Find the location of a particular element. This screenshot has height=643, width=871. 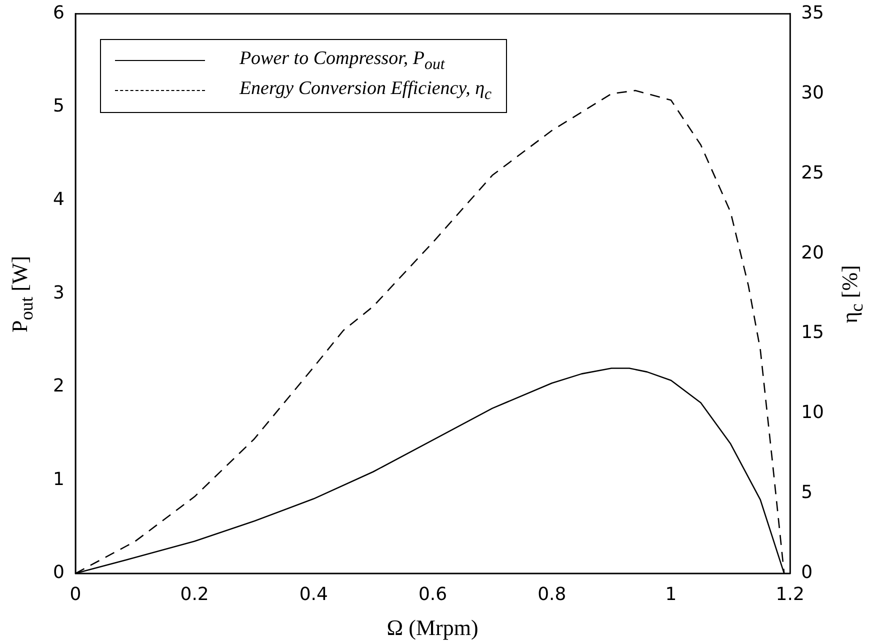

y-tick-label: 1 is located at coordinates (58, 479).